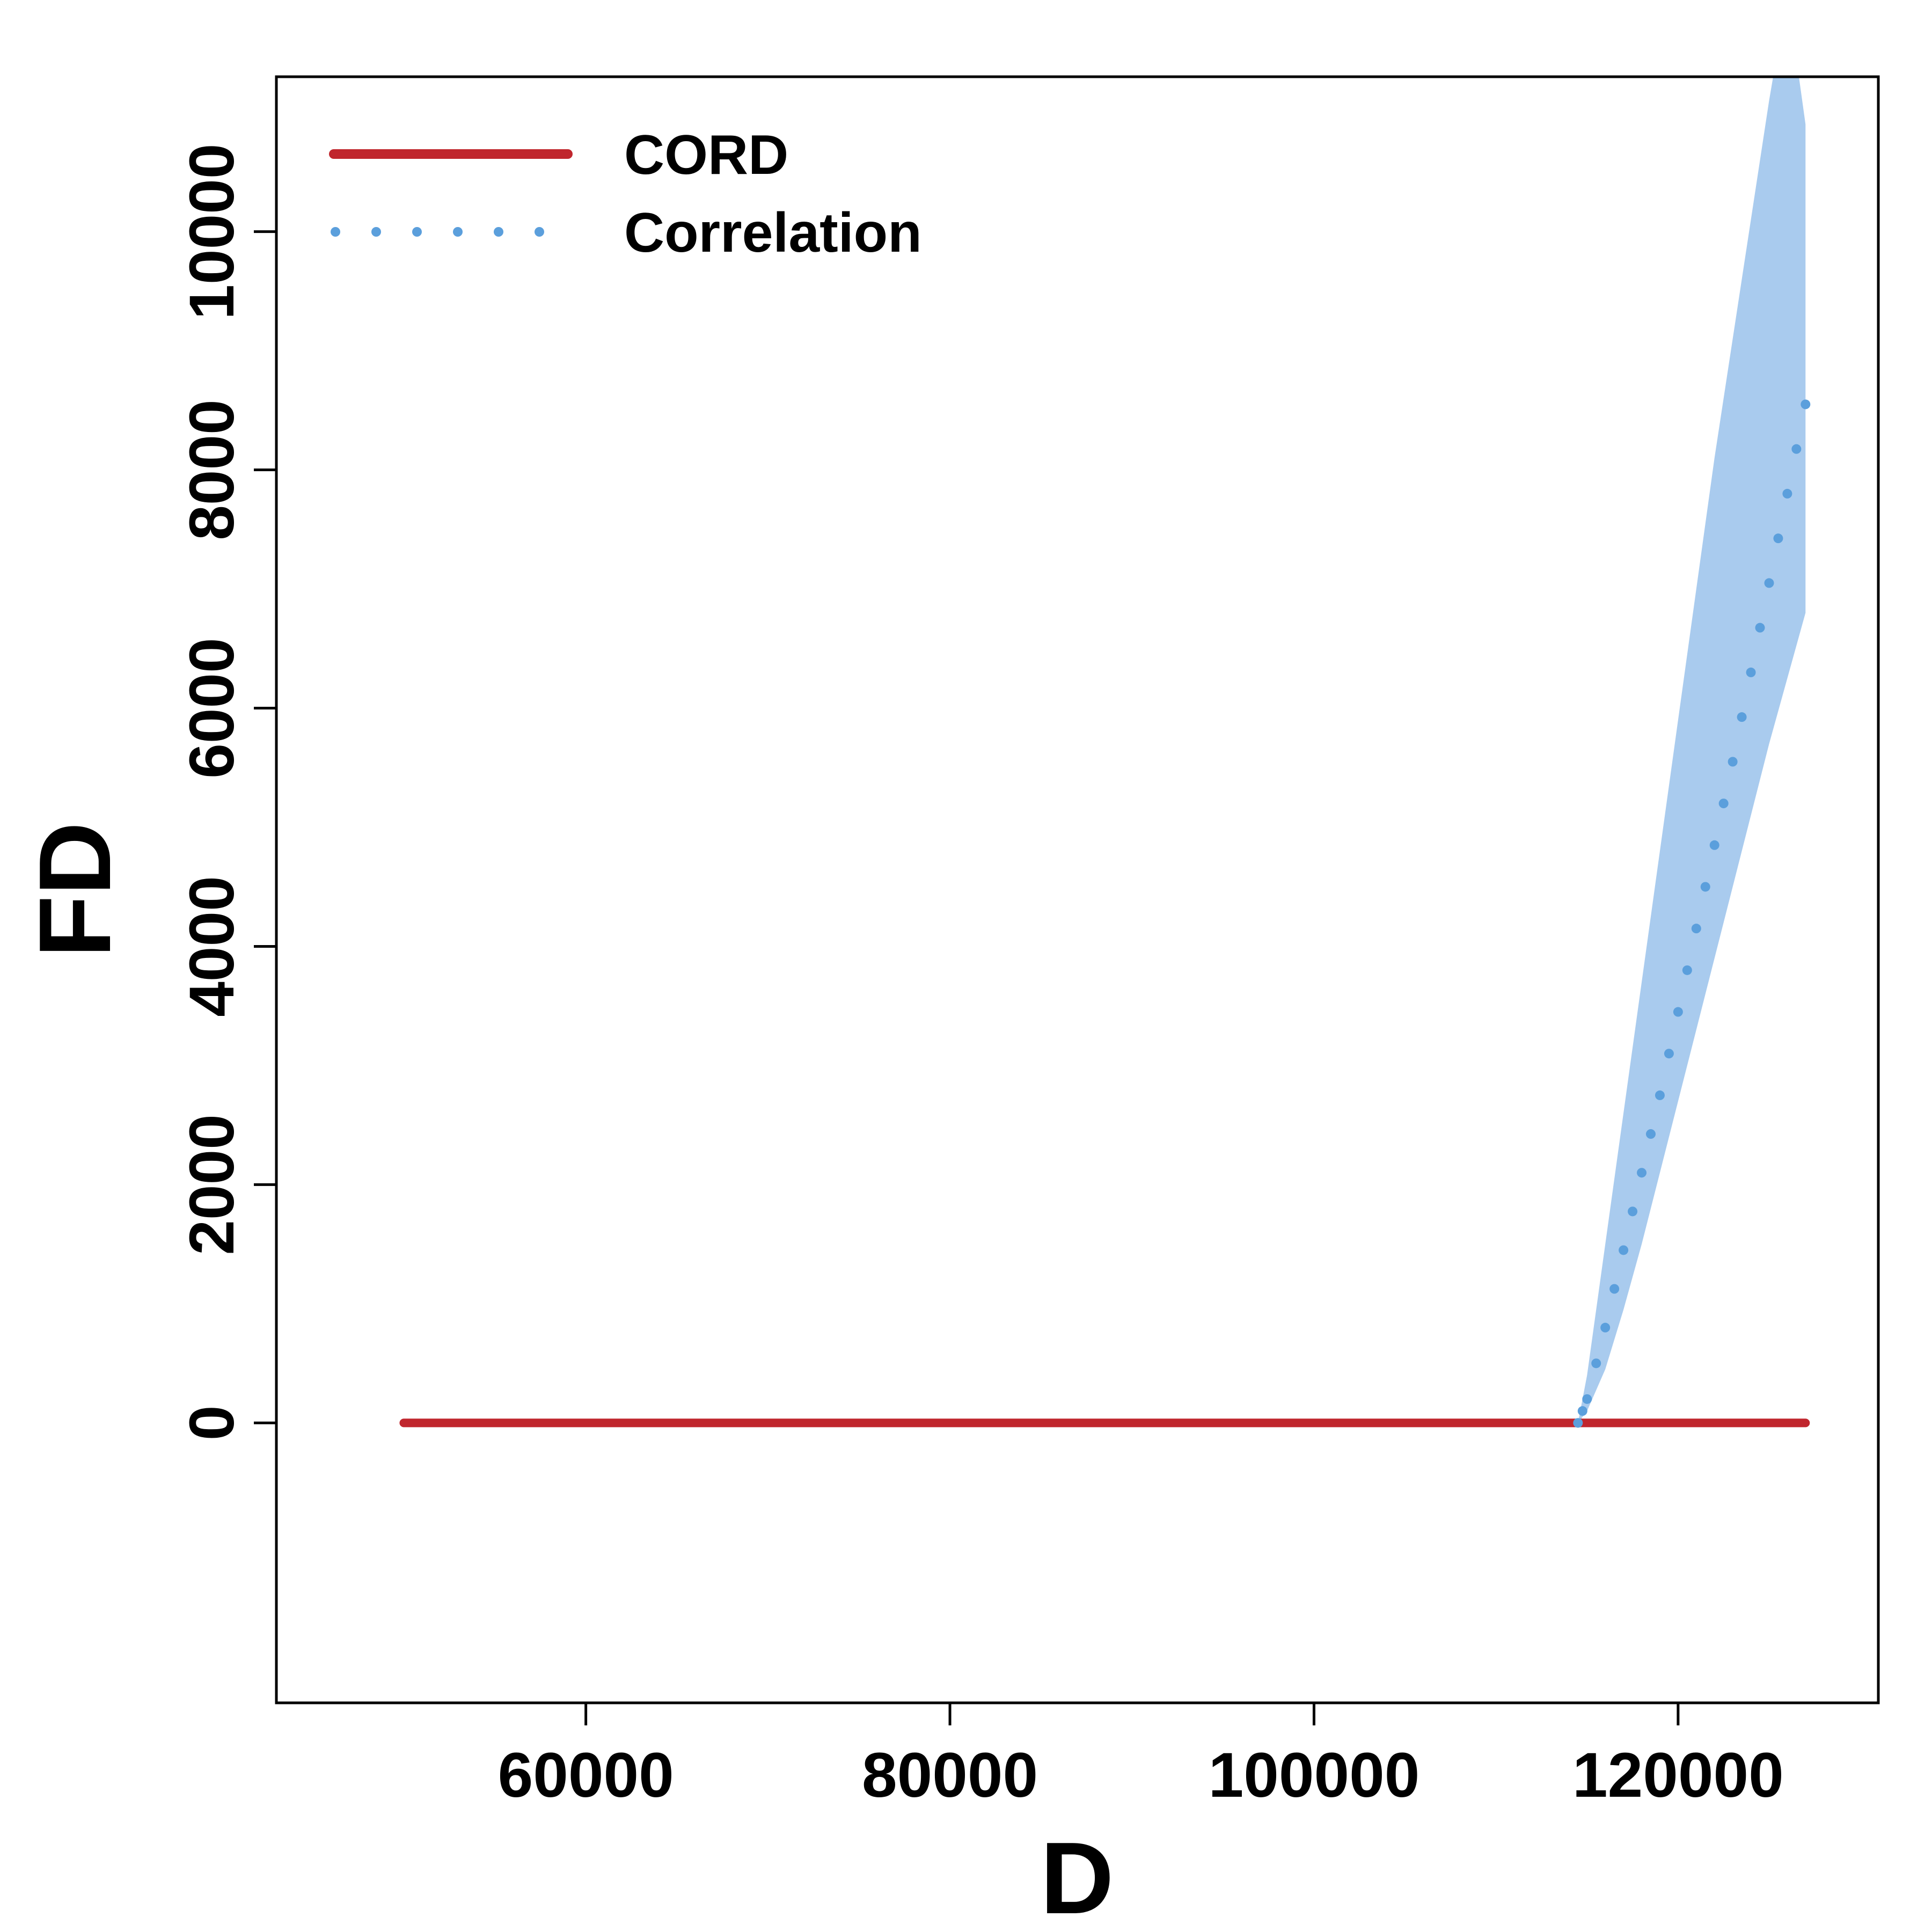 This screenshot has height=1932, width=1932. I want to click on y-tick-label: 0, so click(212, 1423).